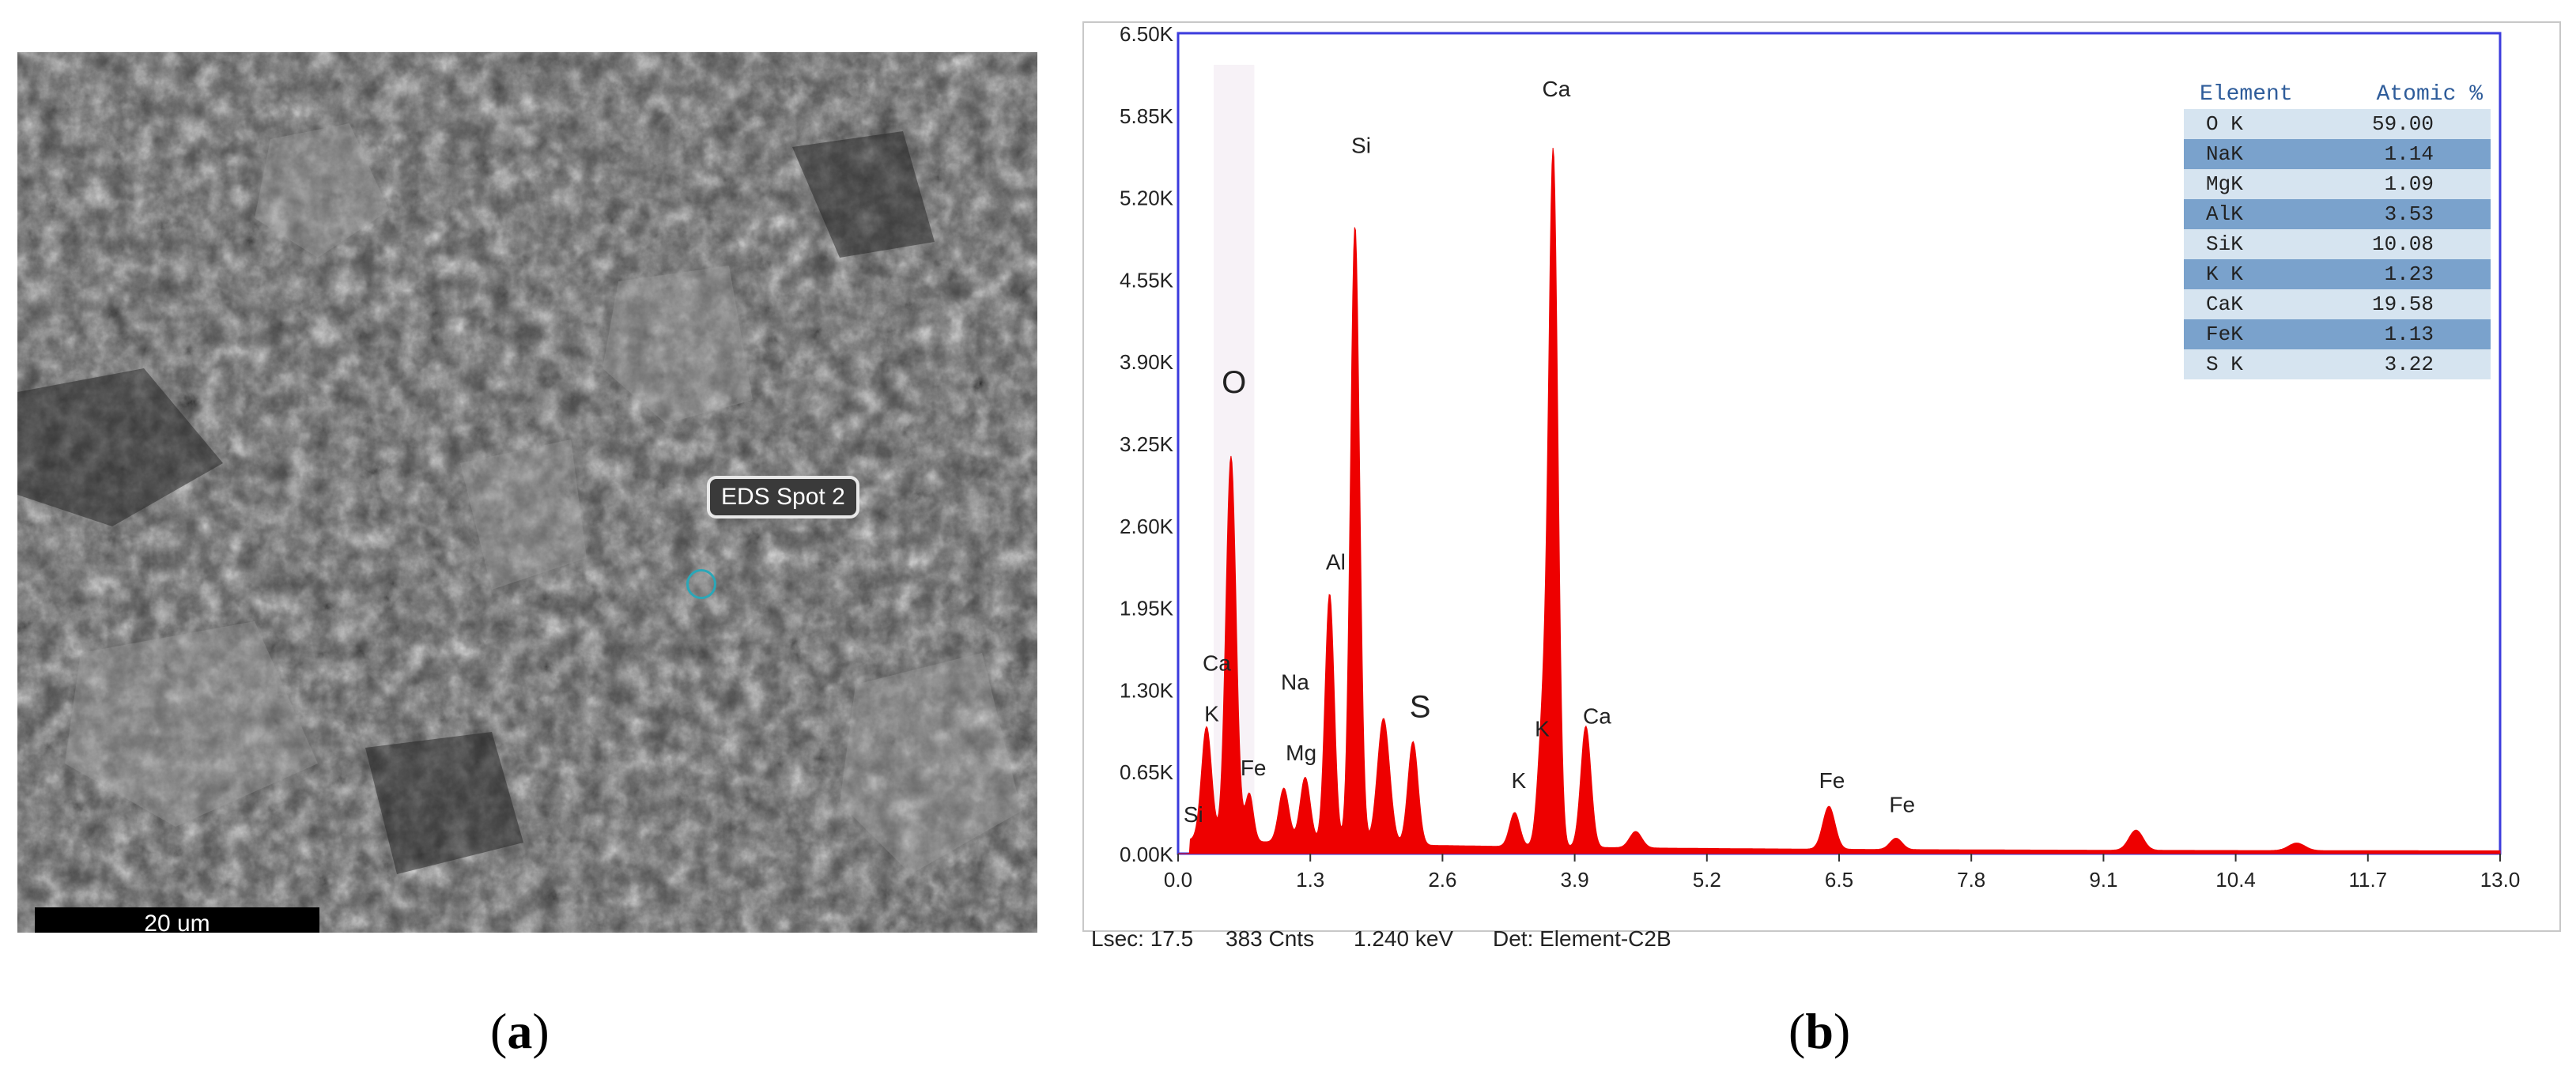 This screenshot has height=1086, width=2576. Describe the element at coordinates (2224, 274) in the screenshot. I see `element-cell: K K` at that location.